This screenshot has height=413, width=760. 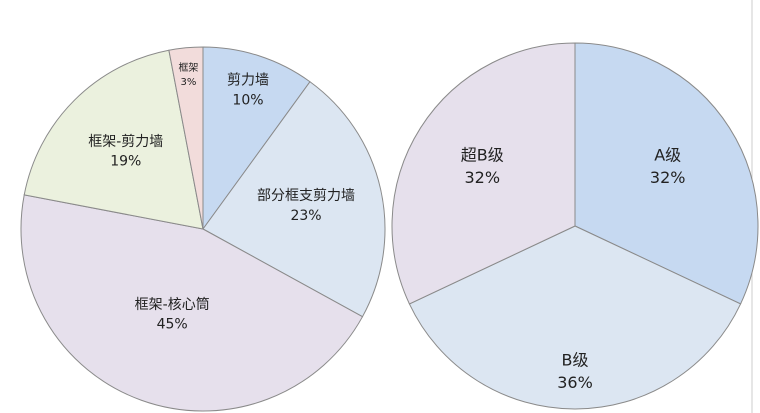 I want to click on value-label: 36%, so click(x=575, y=382).